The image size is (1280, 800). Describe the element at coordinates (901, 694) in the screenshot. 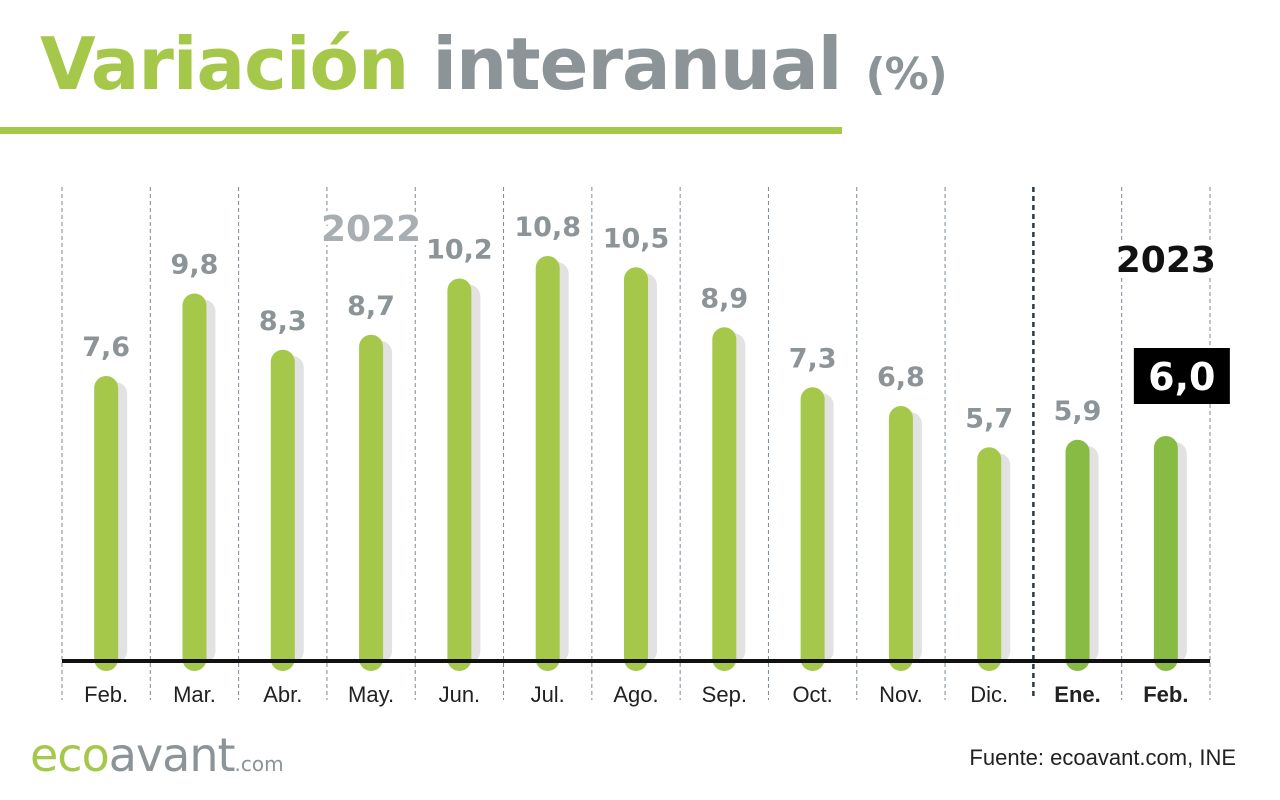

I see `category-label: Nov.` at that location.